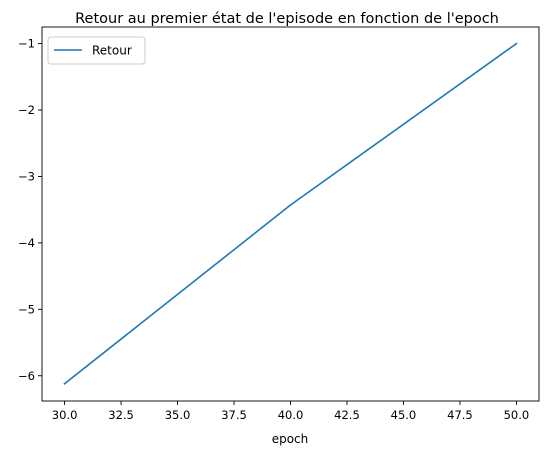  I want to click on y-tick-label: −2, so click(26, 110).